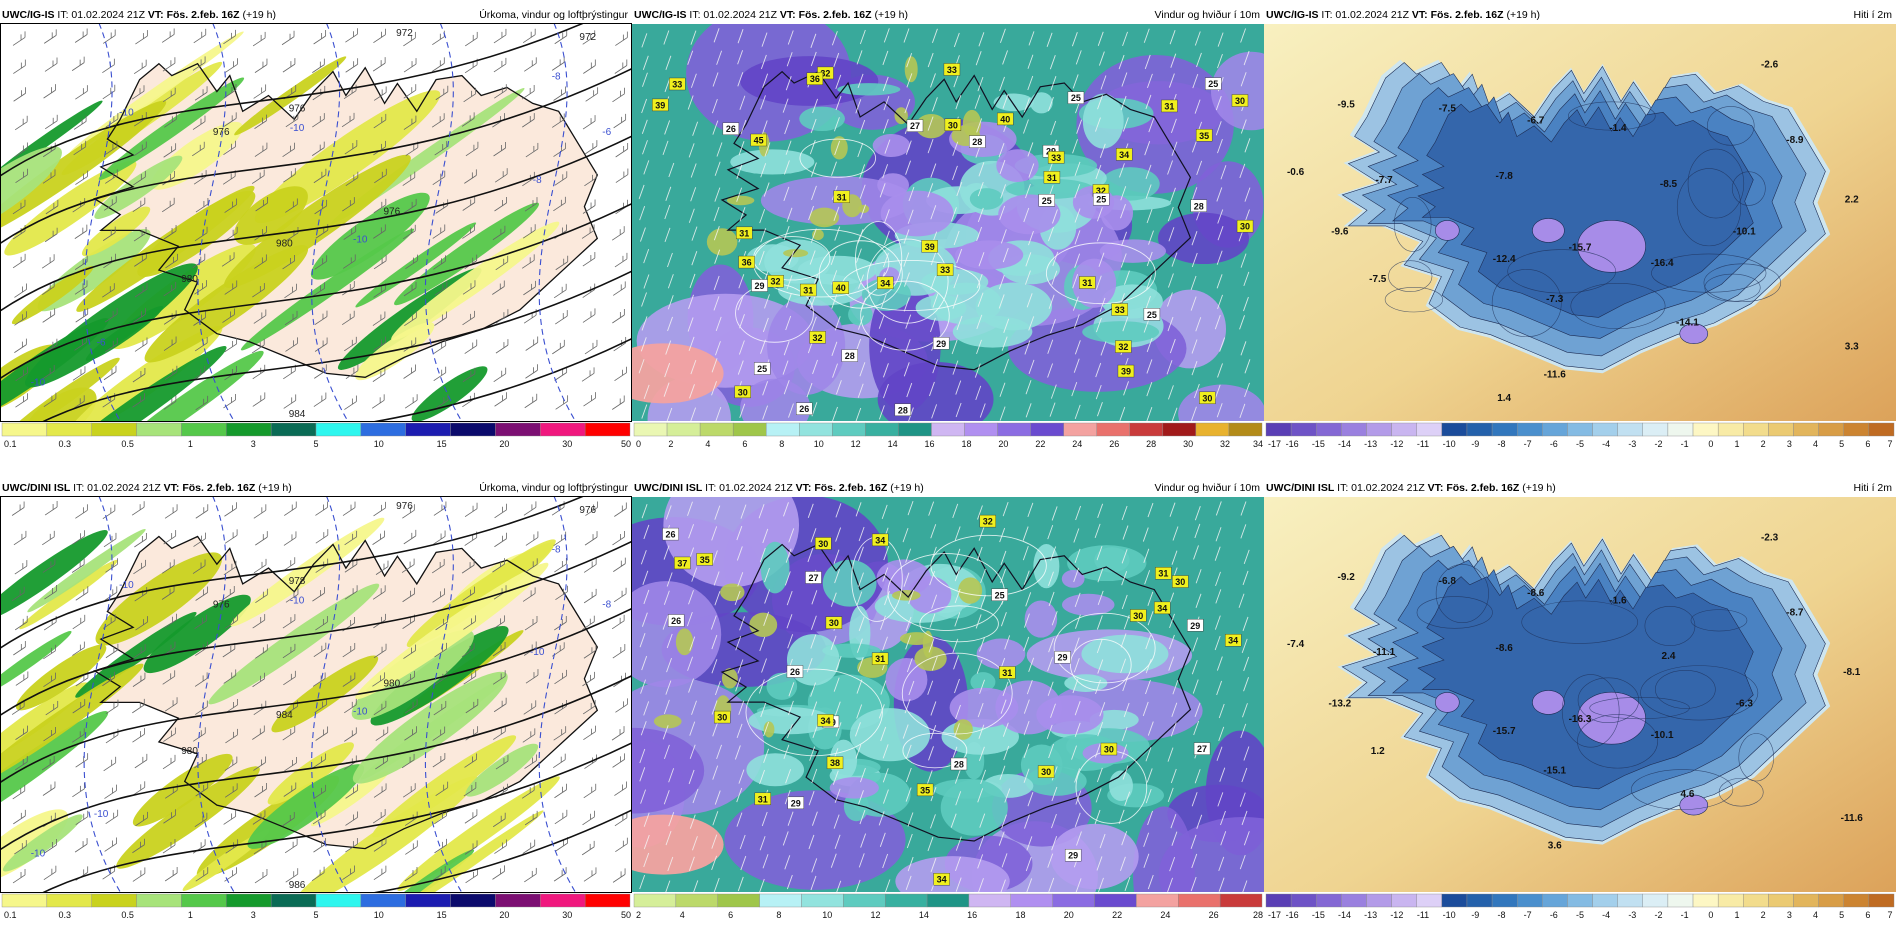 This screenshot has width=1900, height=950. I want to click on colorbar-tick-label: 20, so click(1069, 915).